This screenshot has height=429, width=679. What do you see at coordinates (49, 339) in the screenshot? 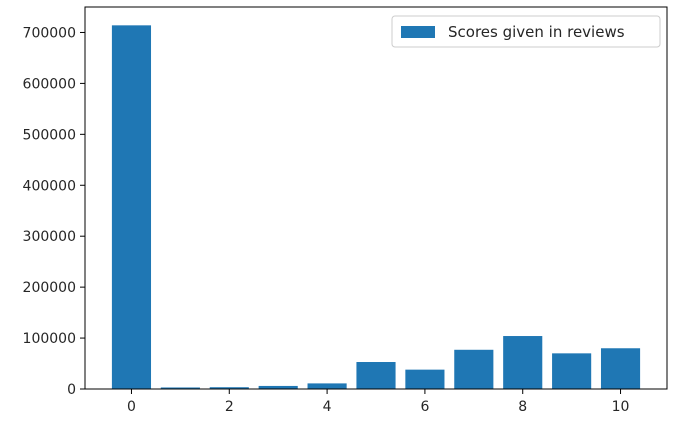
I see `y-tick-label: 100000` at bounding box center [49, 339].